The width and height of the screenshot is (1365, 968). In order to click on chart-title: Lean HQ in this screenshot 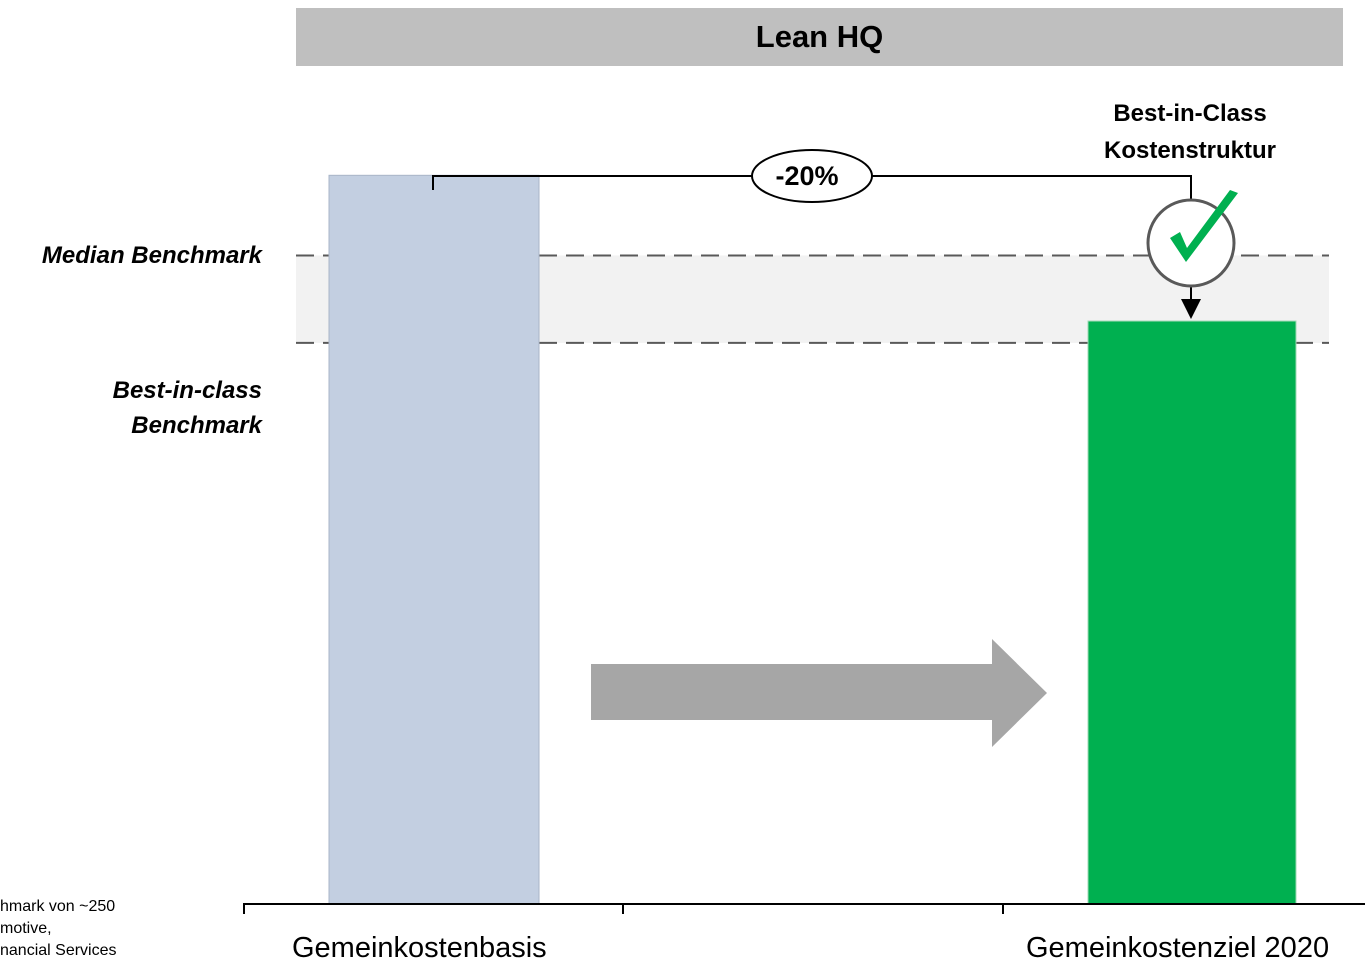, I will do `click(819, 37)`.